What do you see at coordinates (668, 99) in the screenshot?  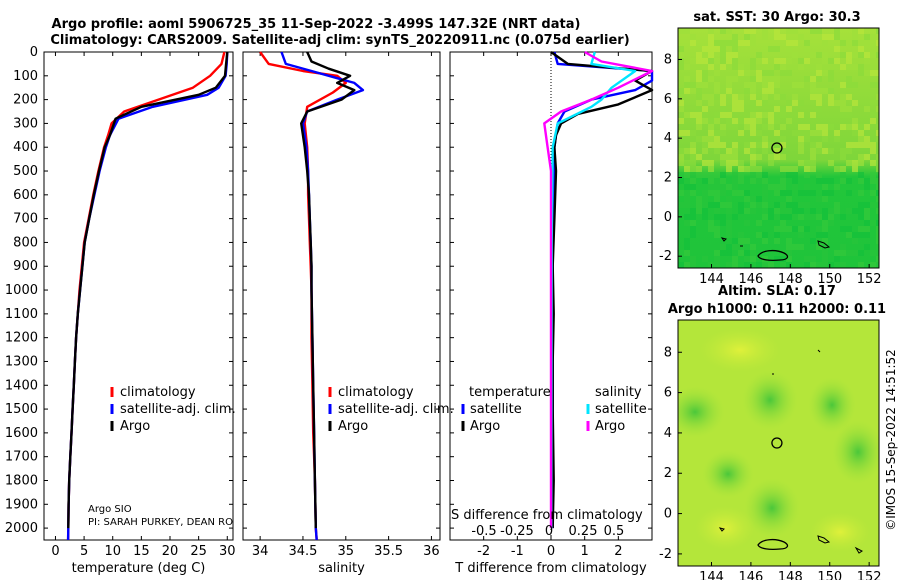 I see `map-y-tick-label: 6` at bounding box center [668, 99].